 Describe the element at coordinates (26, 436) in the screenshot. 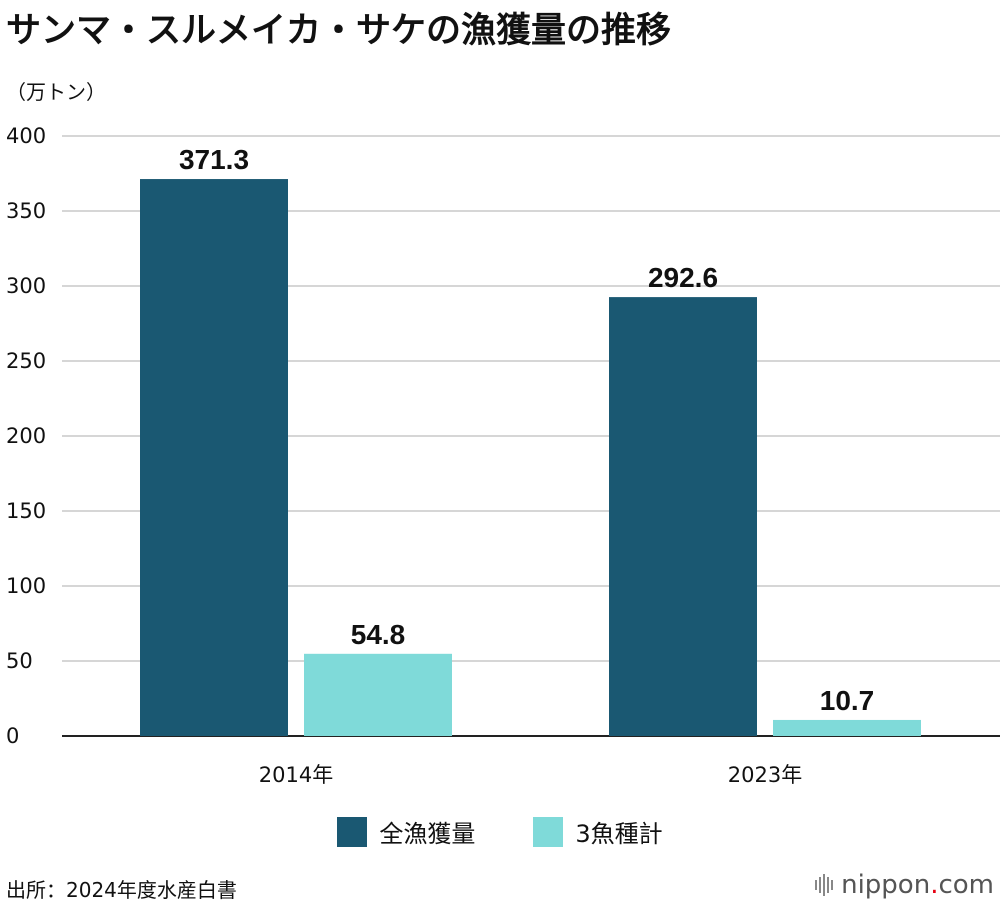

I see `y-tick-label: 200` at that location.